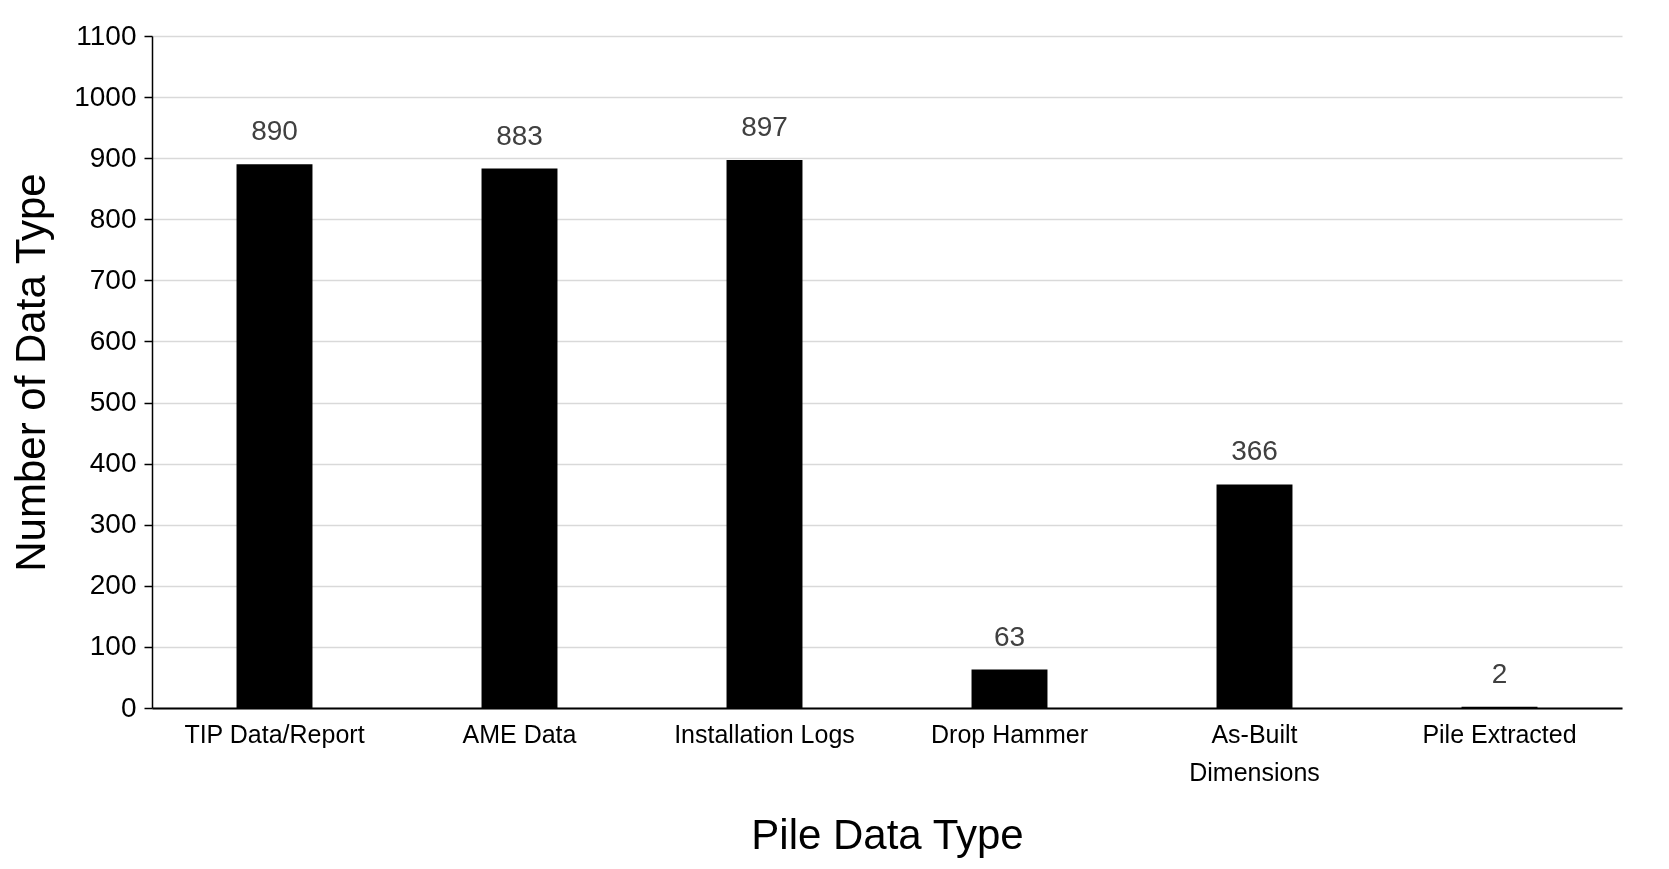 The height and width of the screenshot is (869, 1669). Describe the element at coordinates (113, 402) in the screenshot. I see `y-tick-label: 500` at that location.